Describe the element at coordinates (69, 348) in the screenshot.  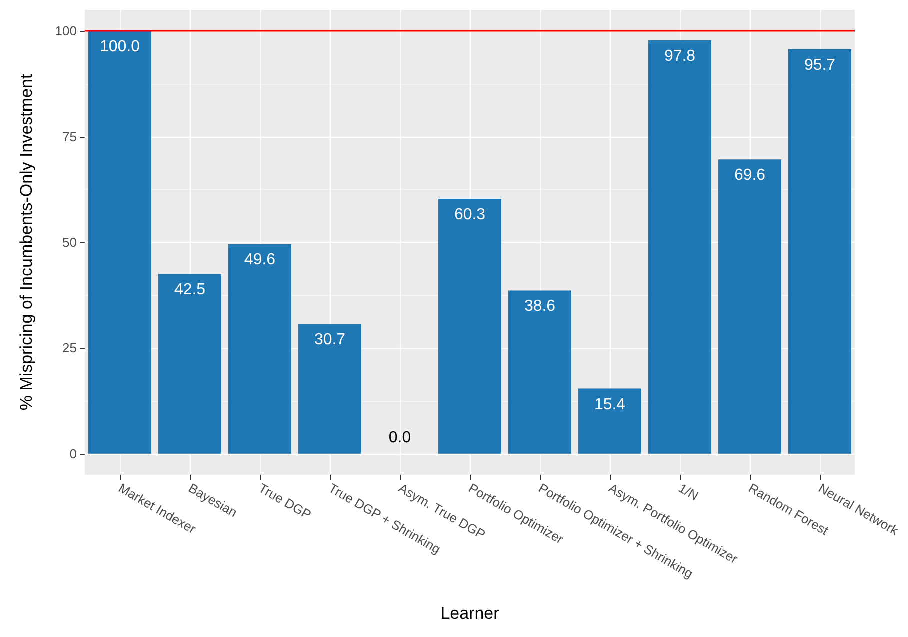
I see `y-tick-label: 25` at that location.